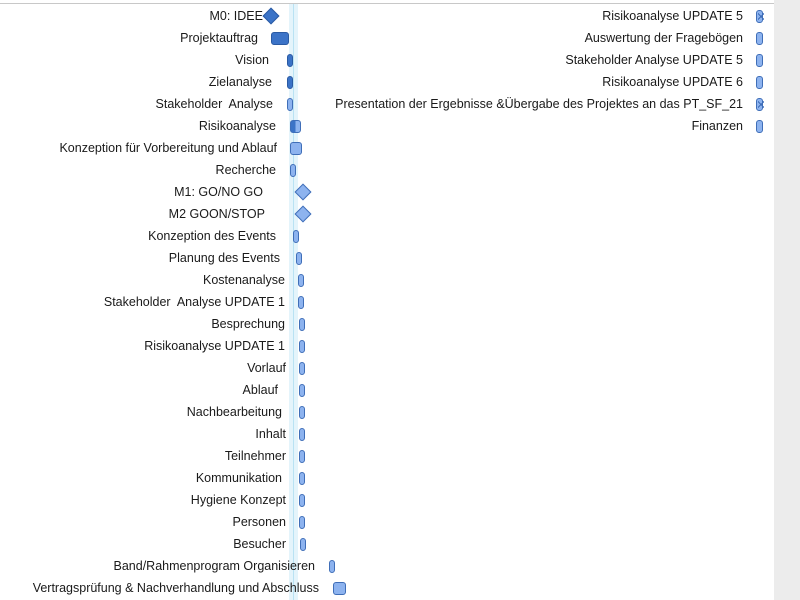 The image size is (800, 600). I want to click on task-label: Nachbearbeitung, so click(234, 412).